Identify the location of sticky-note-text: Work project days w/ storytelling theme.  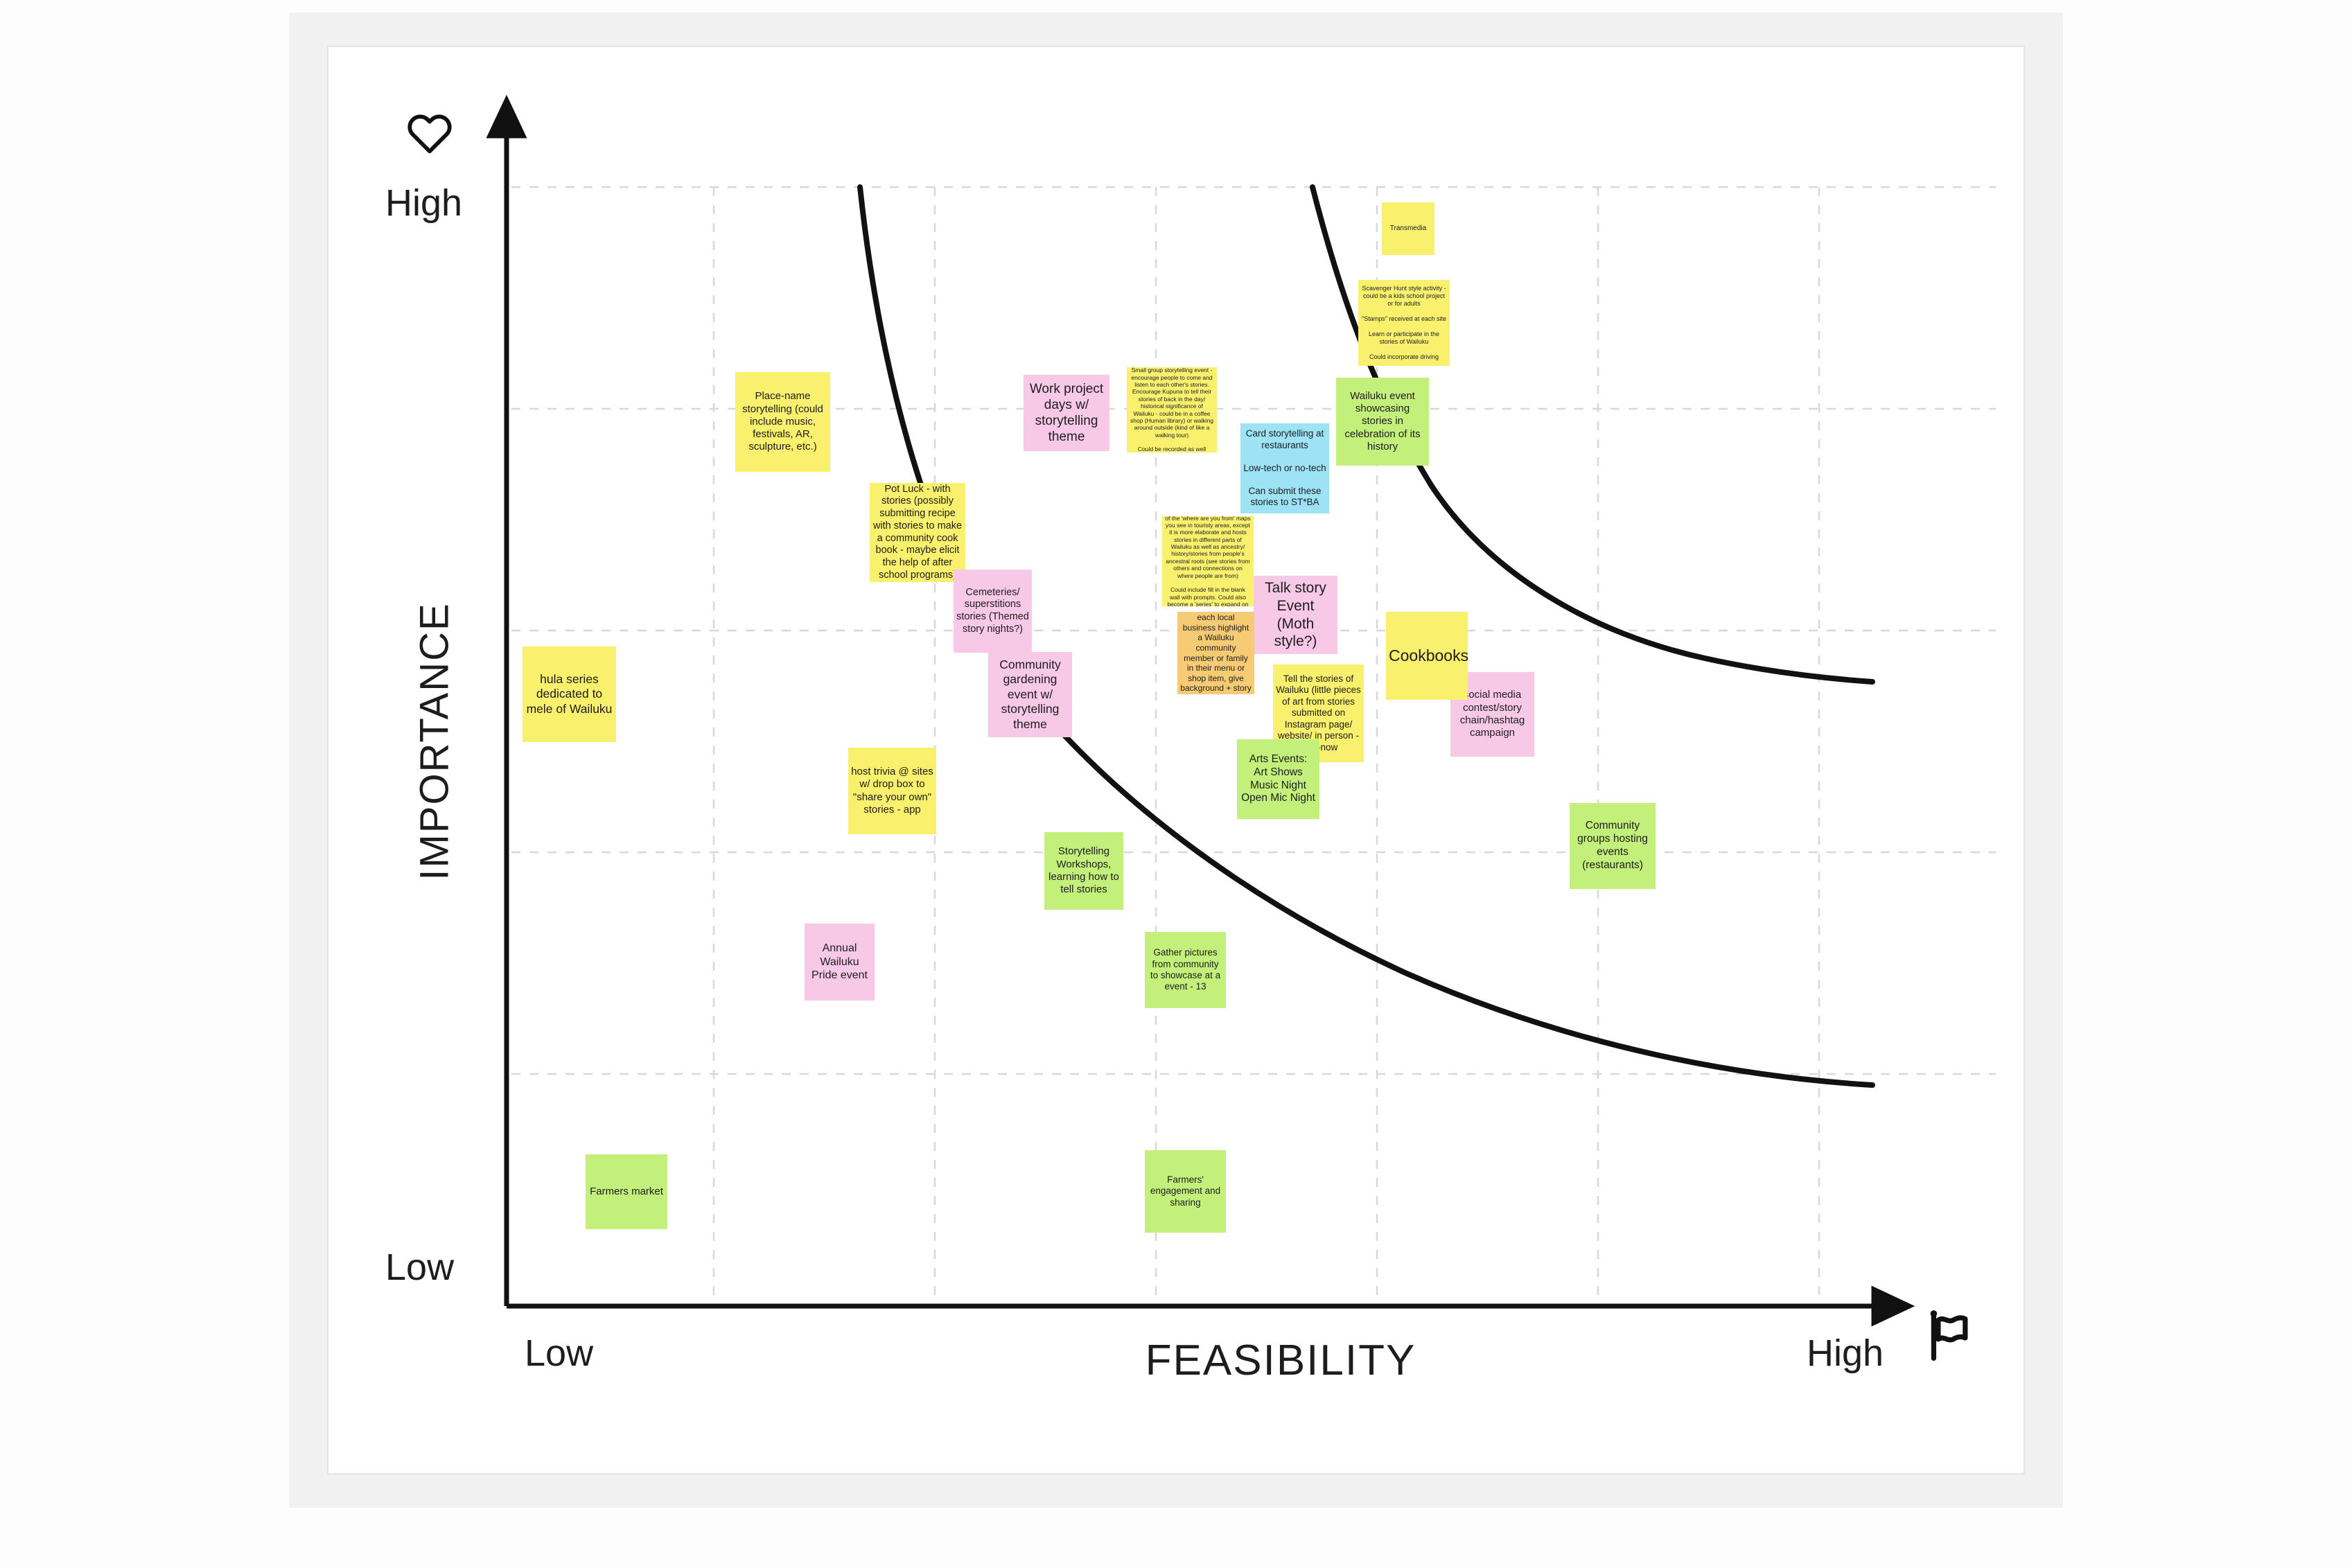
(1067, 413).